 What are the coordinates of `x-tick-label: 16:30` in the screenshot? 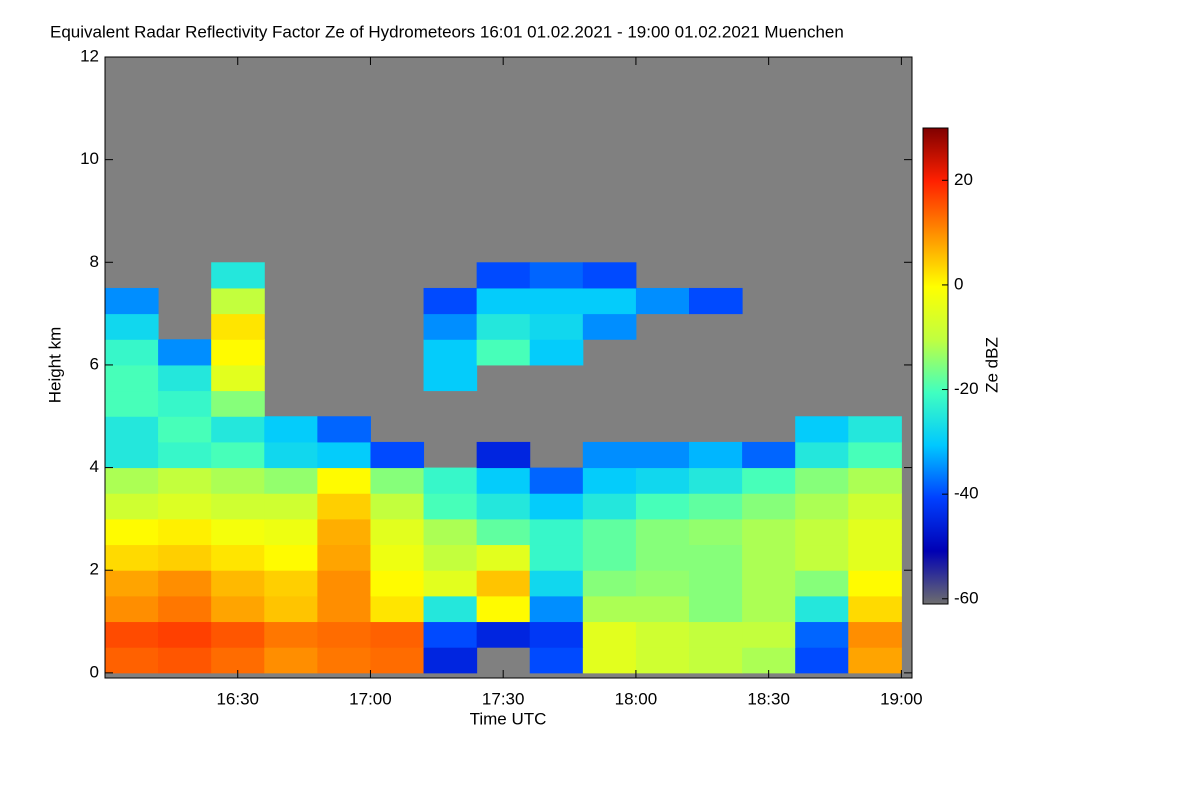 It's located at (237, 698).